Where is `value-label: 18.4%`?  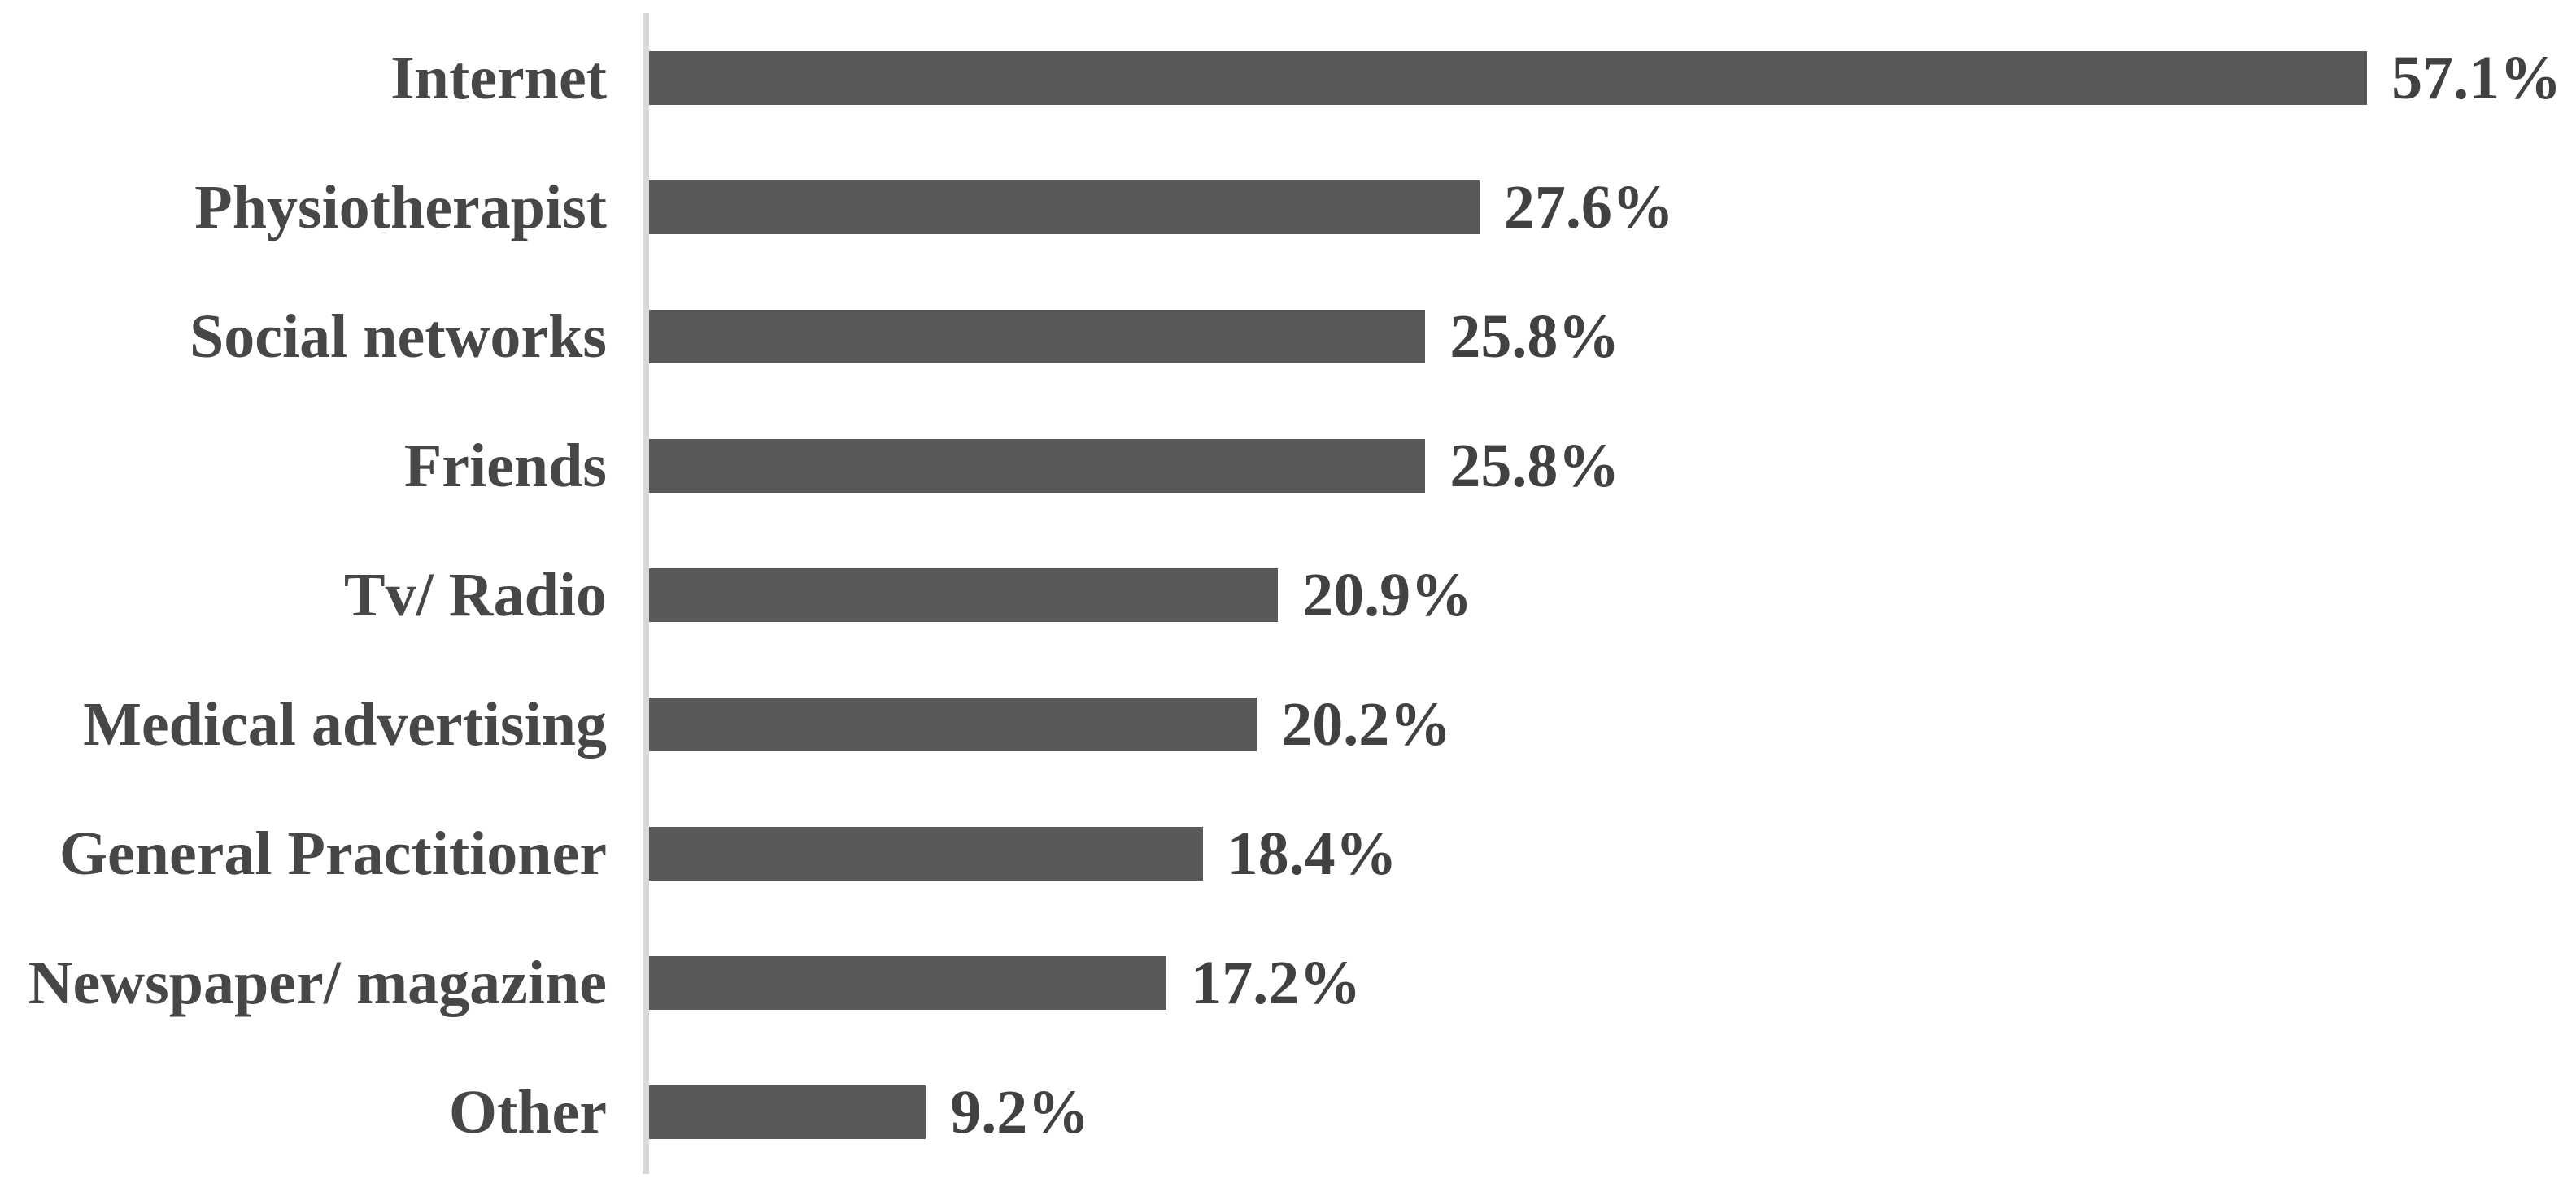 value-label: 18.4% is located at coordinates (1312, 853).